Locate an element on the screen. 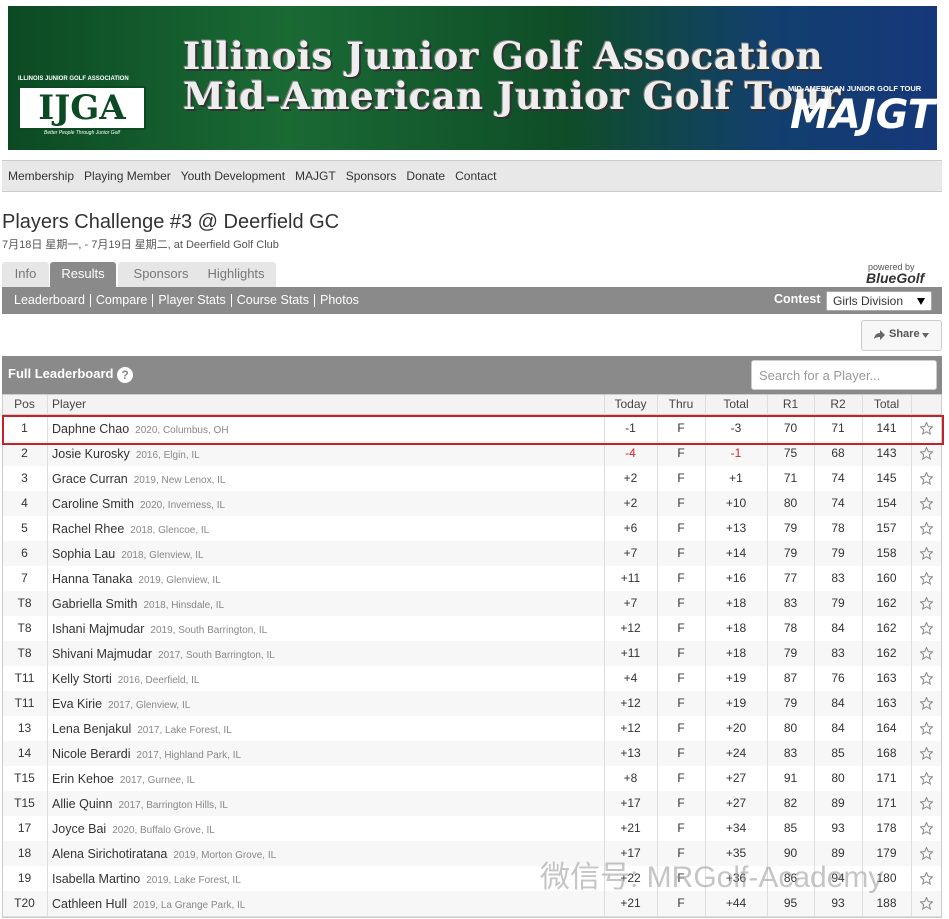 The width and height of the screenshot is (949, 919). player-cell: Josie Kurosky 2016, Elgin, IL is located at coordinates (126, 453).